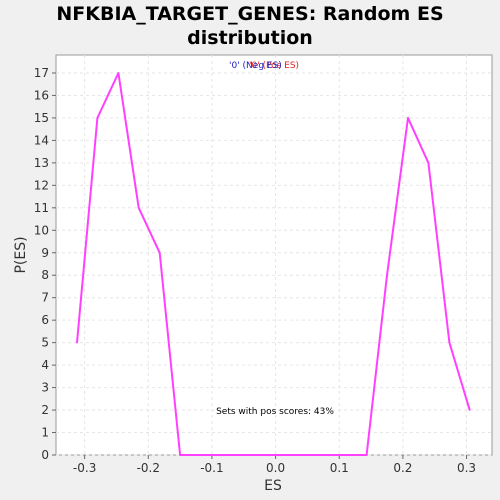 Image resolution: width=500 pixels, height=500 pixels. I want to click on x-tick-label: -0.2, so click(148, 468).